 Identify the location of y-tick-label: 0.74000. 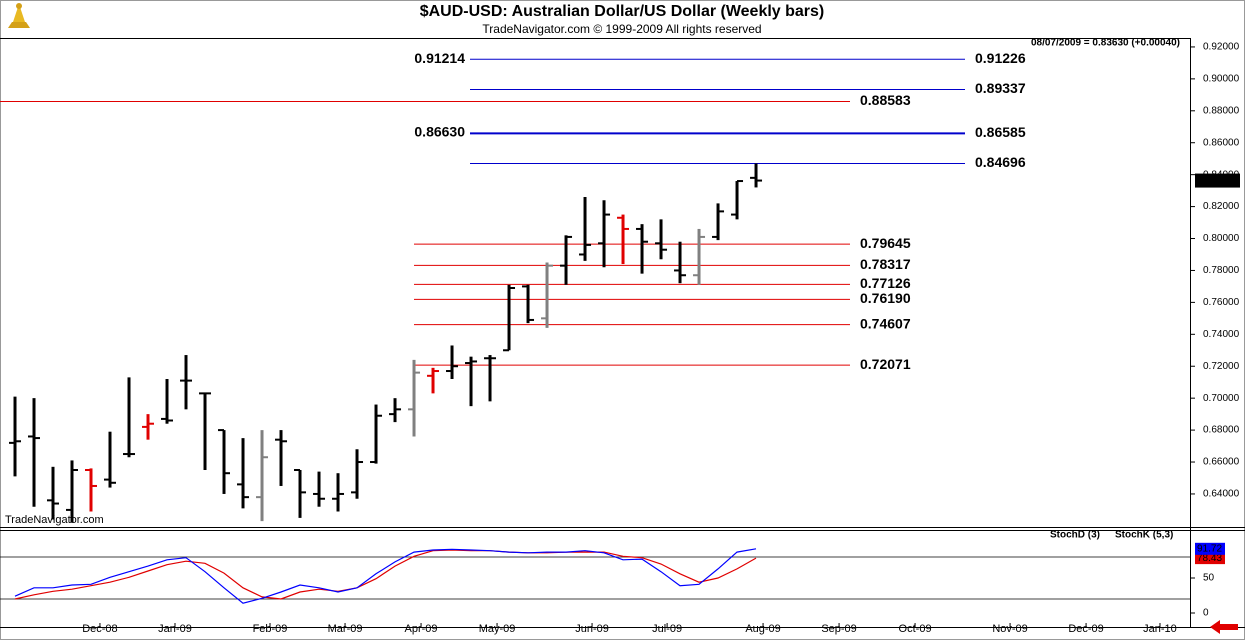
(1221, 334).